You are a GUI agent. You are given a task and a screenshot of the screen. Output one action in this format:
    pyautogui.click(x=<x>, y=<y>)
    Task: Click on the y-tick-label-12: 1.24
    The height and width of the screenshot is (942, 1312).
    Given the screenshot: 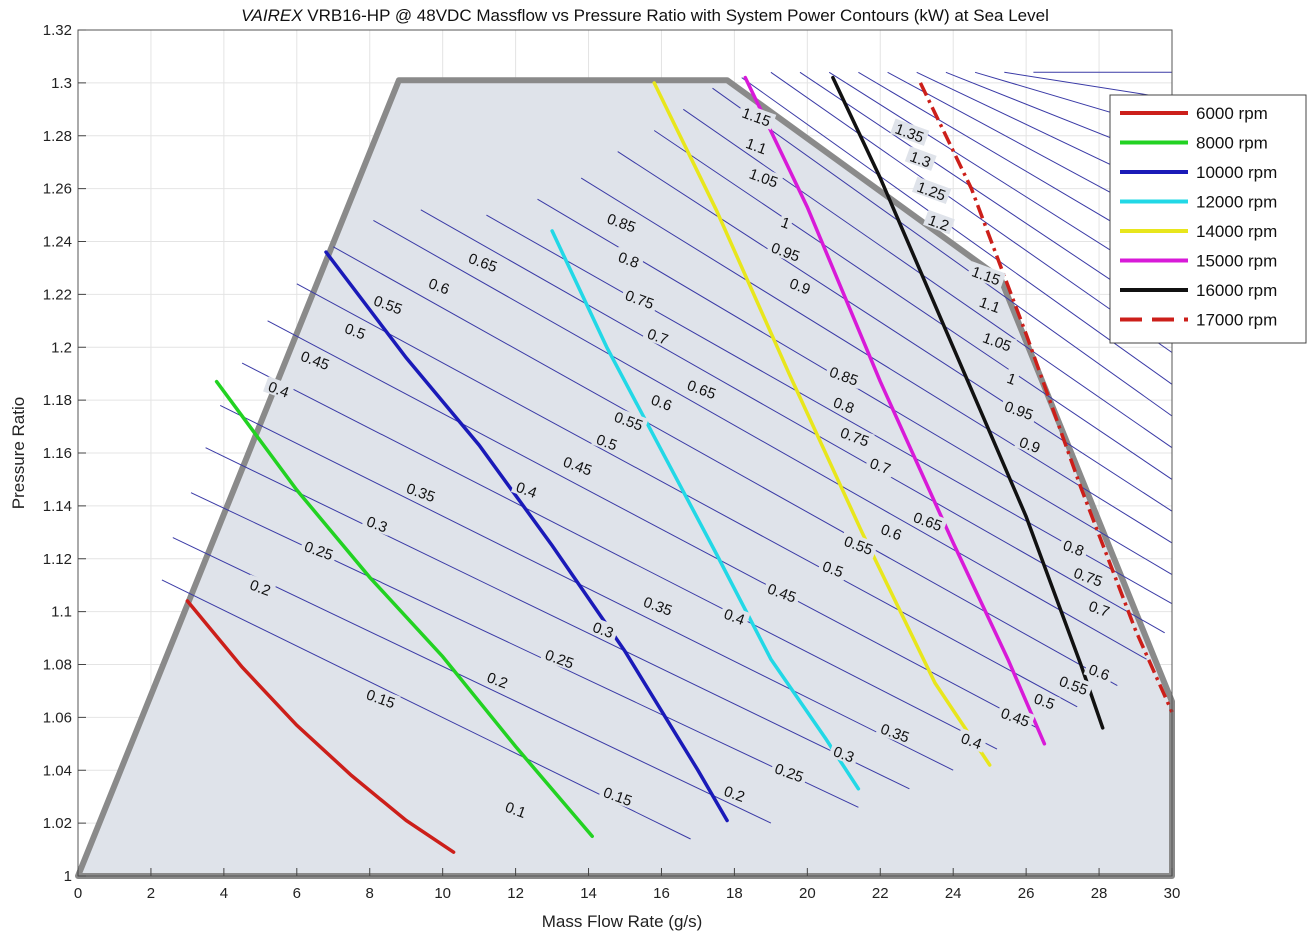 What is the action you would take?
    pyautogui.click(x=57, y=242)
    